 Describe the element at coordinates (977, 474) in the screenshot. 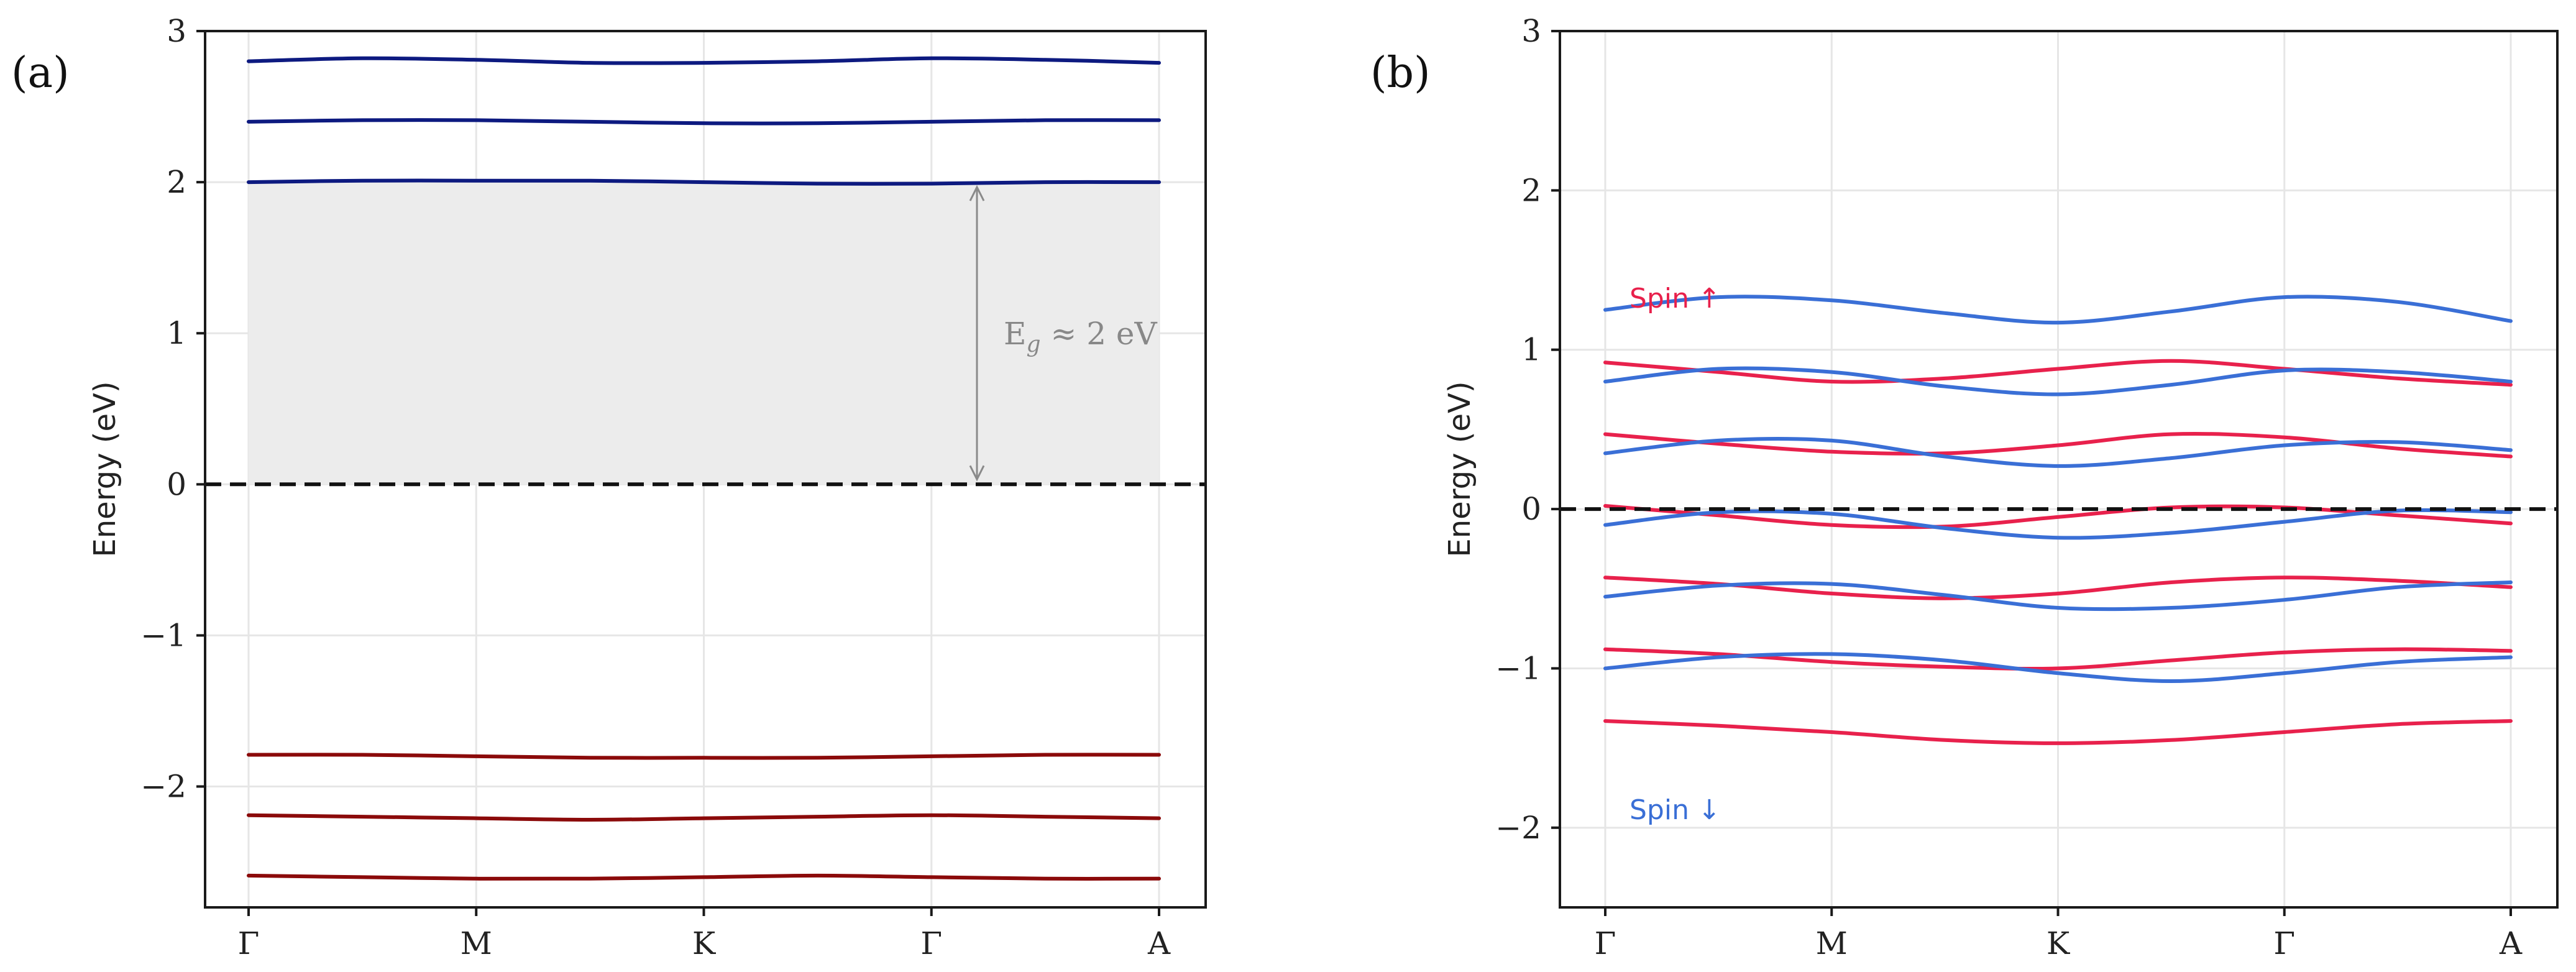

I see `gap-arrow-head-bottom` at that location.